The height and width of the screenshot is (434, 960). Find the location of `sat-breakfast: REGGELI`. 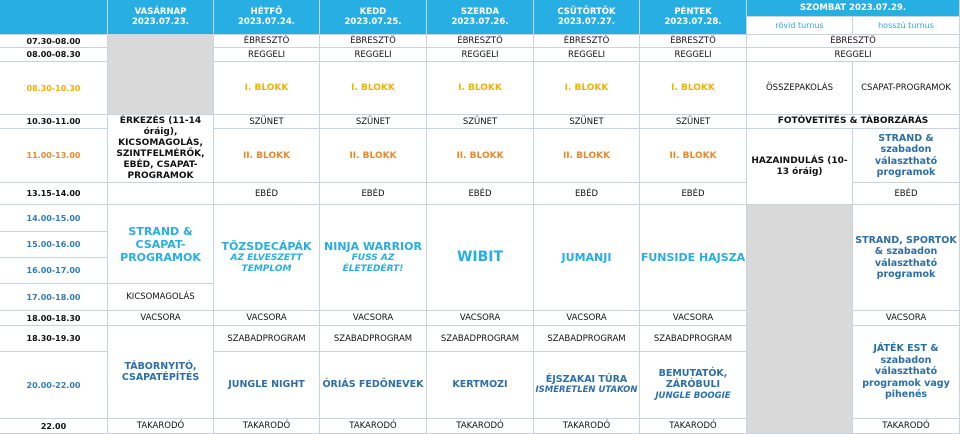

sat-breakfast: REGGELI is located at coordinates (853, 55).